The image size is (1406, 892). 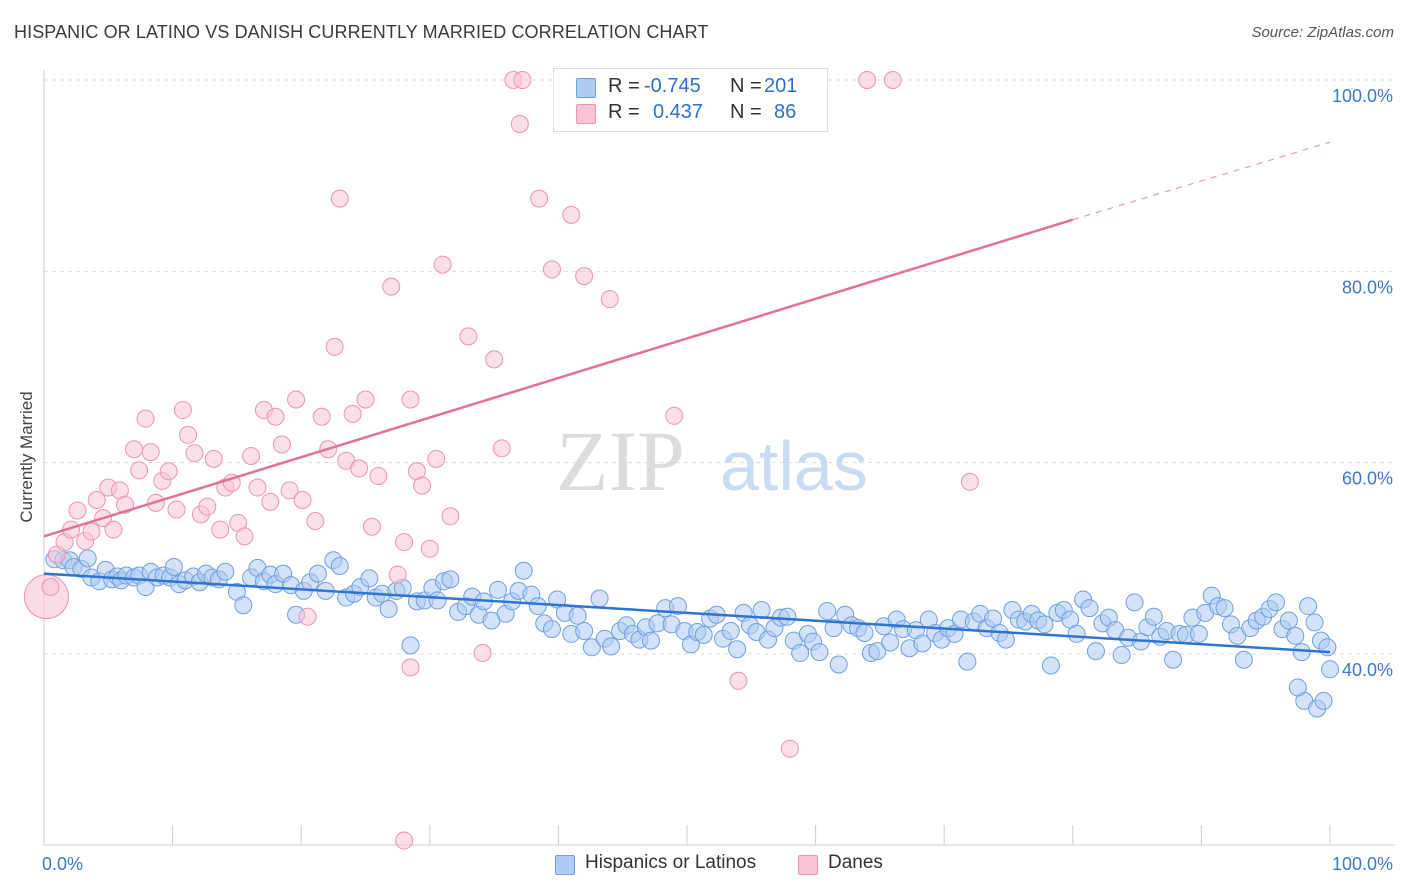 What do you see at coordinates (678, 112) in the screenshot?
I see `legend-r-value: 0.437` at bounding box center [678, 112].